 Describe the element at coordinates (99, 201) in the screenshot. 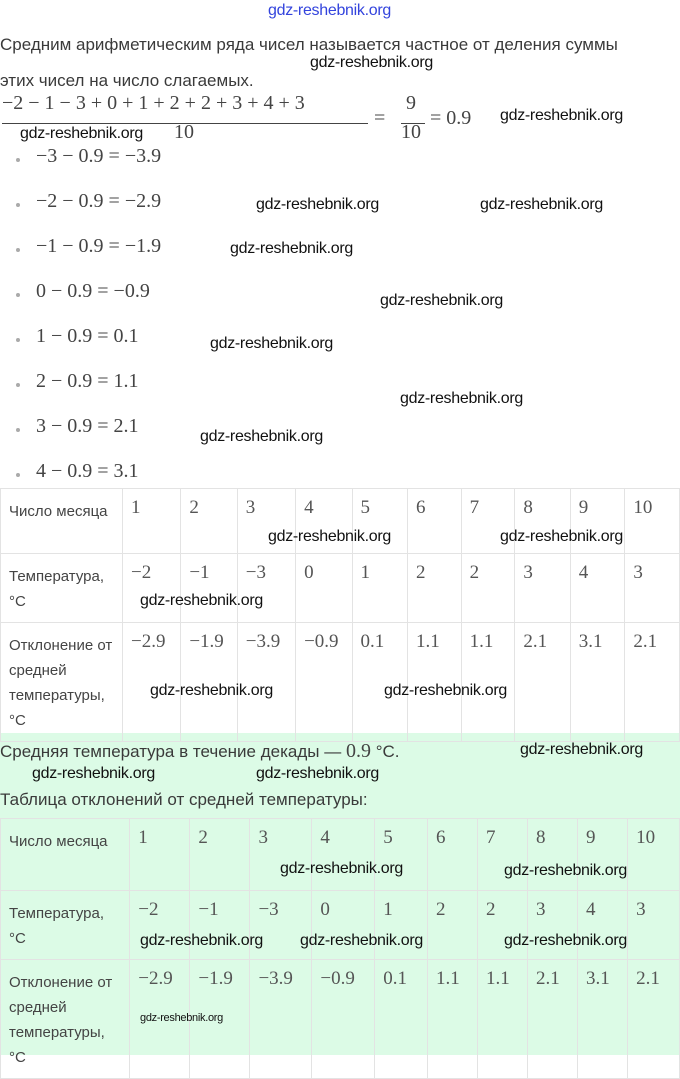

I see `deviation-item: −2 − 0.9 = −2.9` at that location.